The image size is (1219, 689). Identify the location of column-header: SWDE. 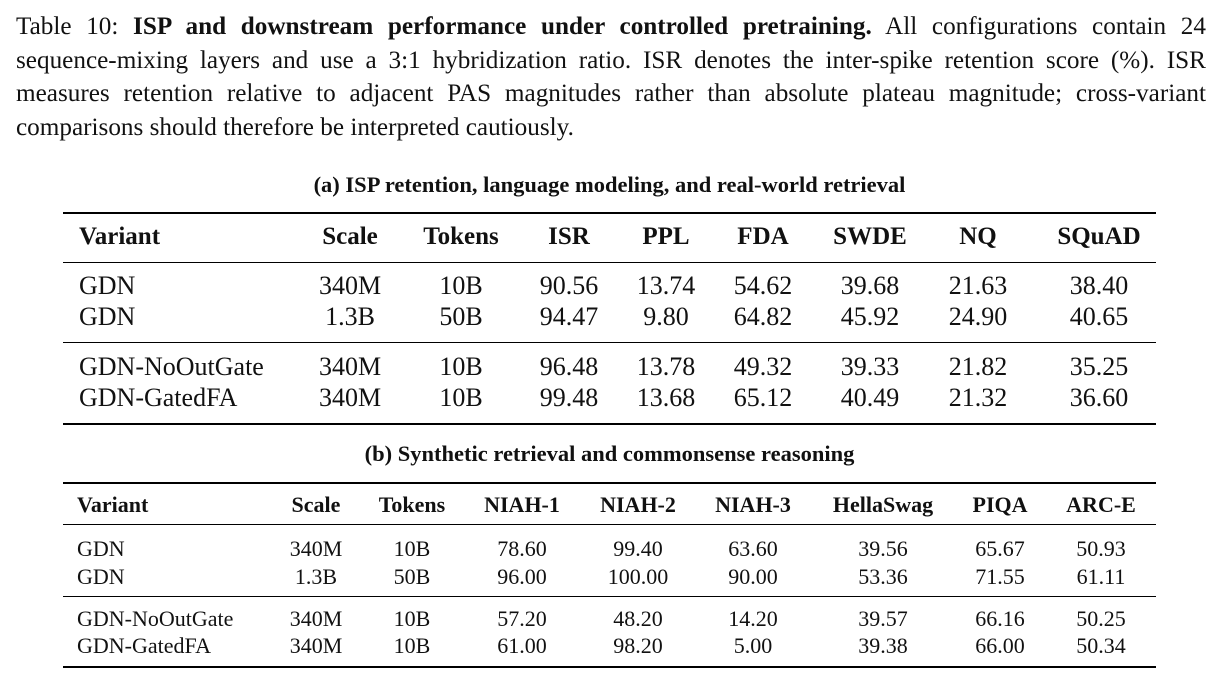
(870, 236).